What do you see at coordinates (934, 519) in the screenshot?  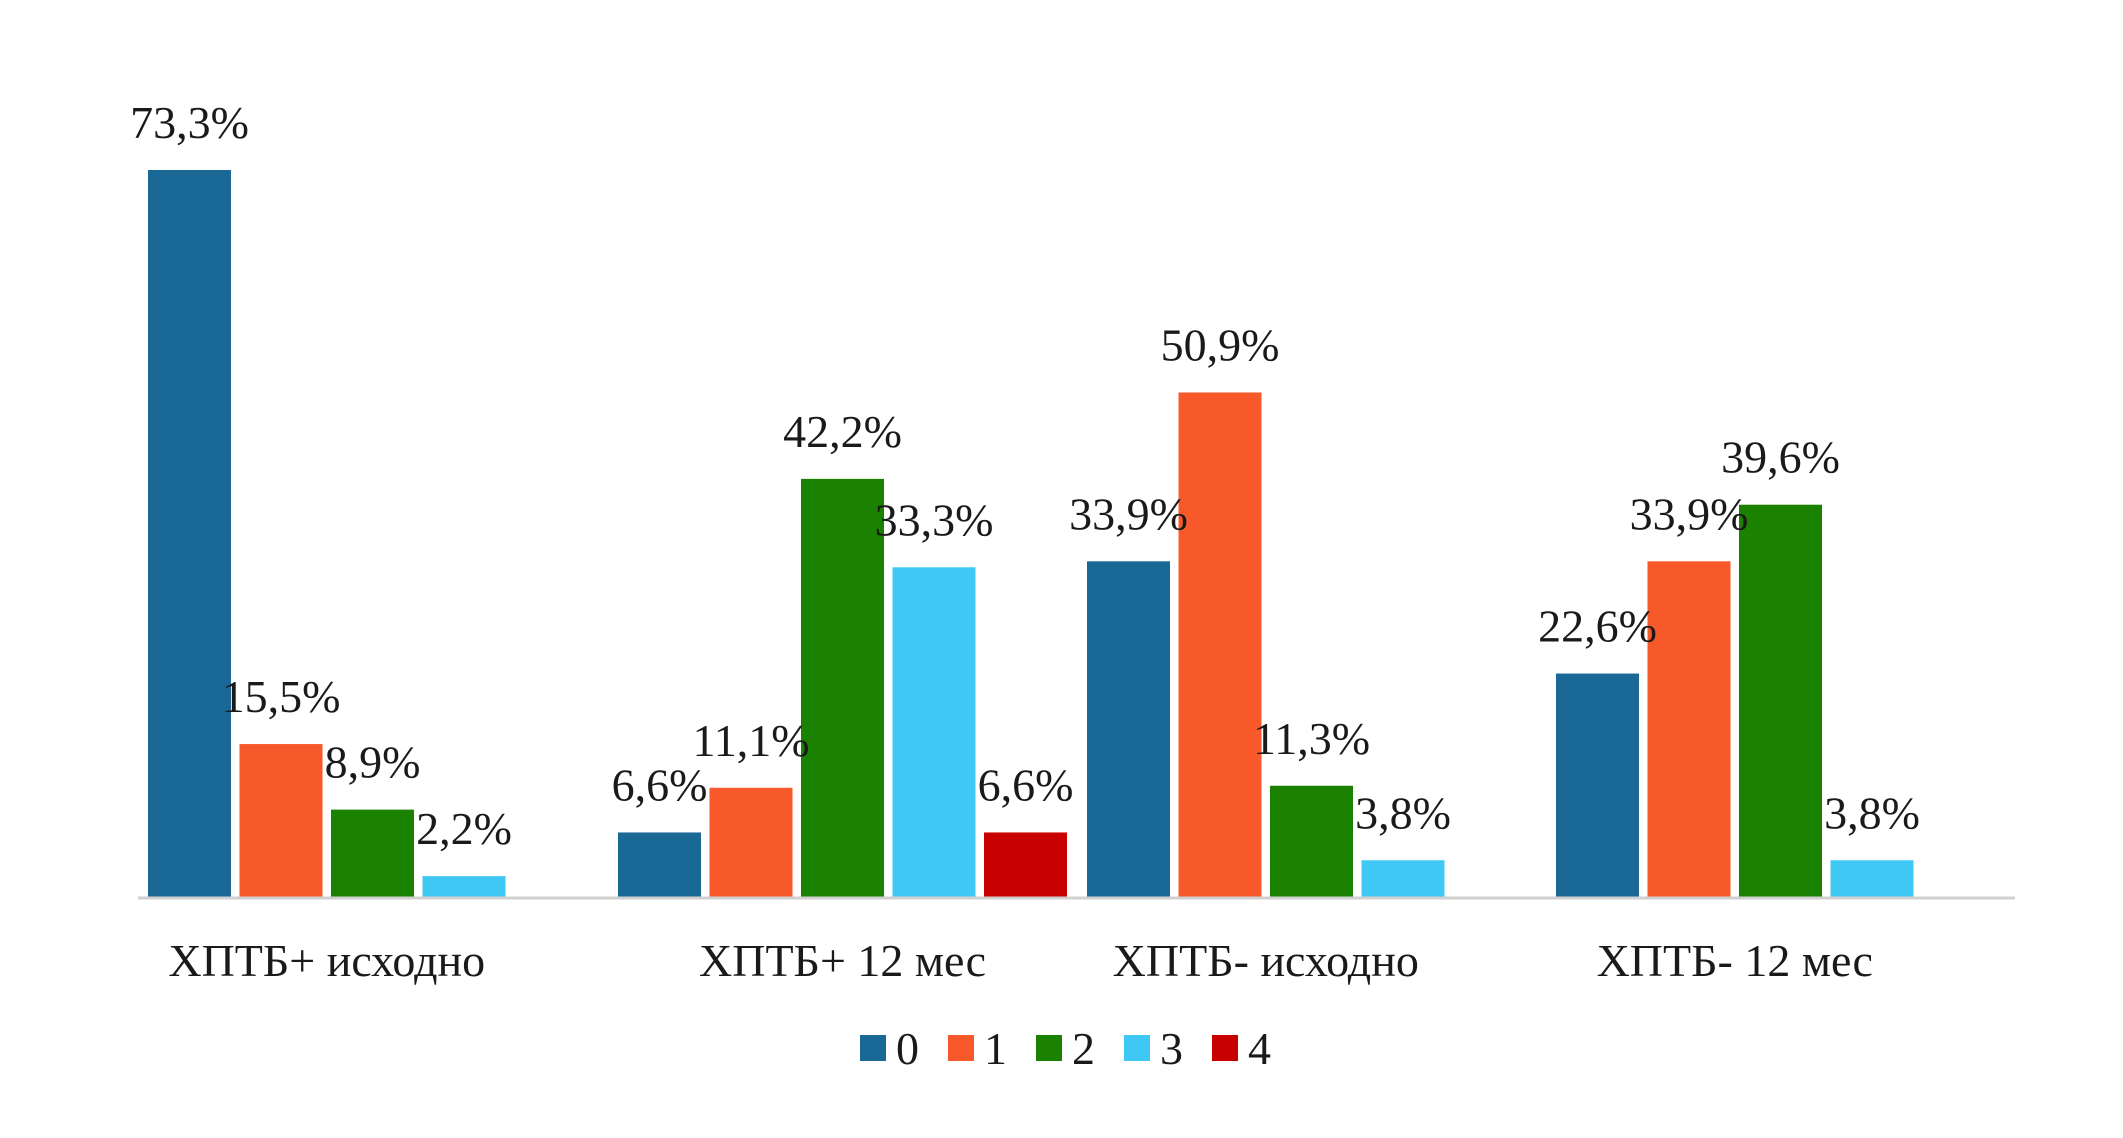 I see `data-label-series-3-cat-1: 33,3%` at bounding box center [934, 519].